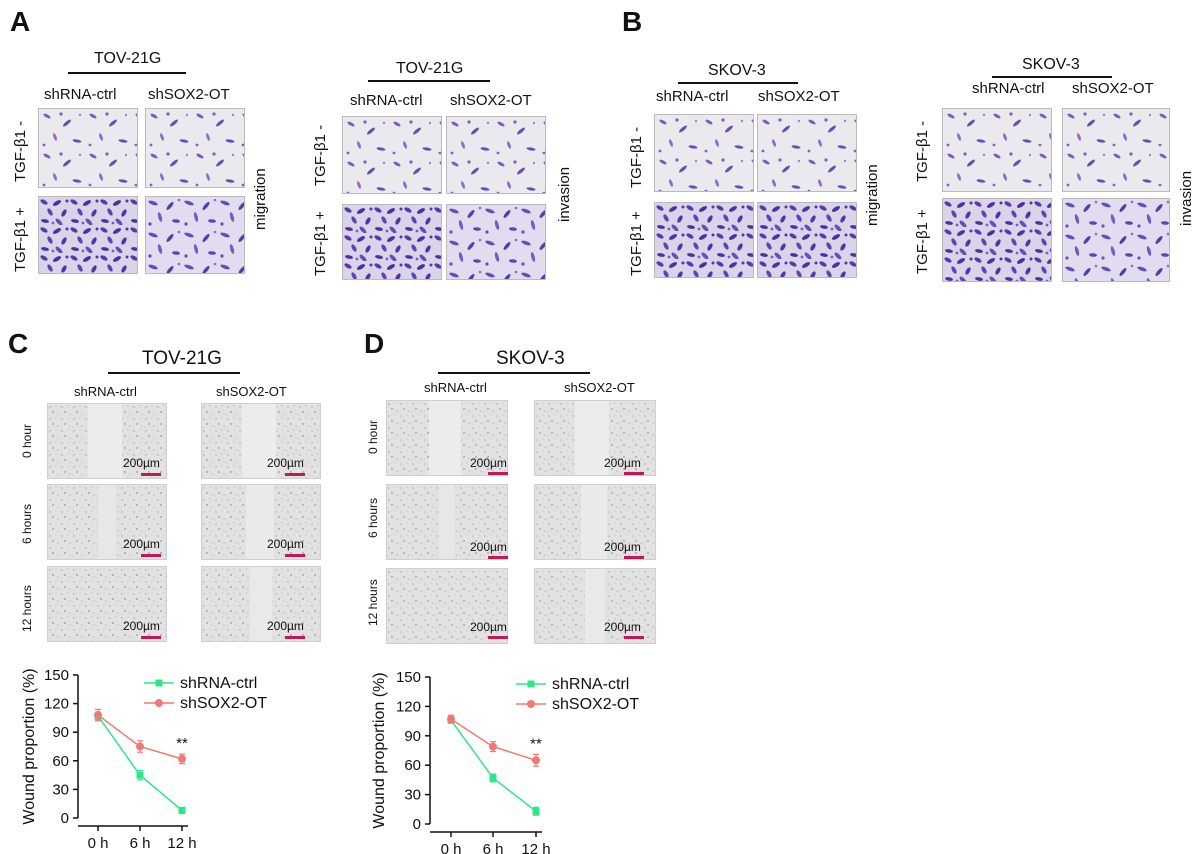 The image size is (1200, 854). What do you see at coordinates (174, 373) in the screenshot?
I see `panel-c-title-underline` at bounding box center [174, 373].